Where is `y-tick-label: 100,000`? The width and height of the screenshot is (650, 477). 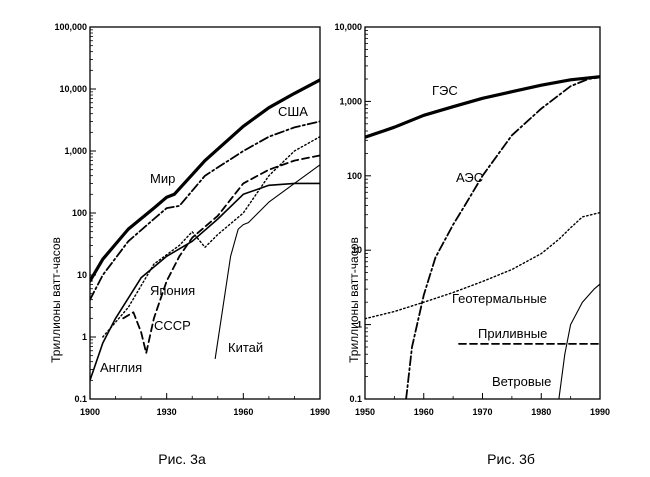 y-tick-label: 100,000 is located at coordinates (70, 27).